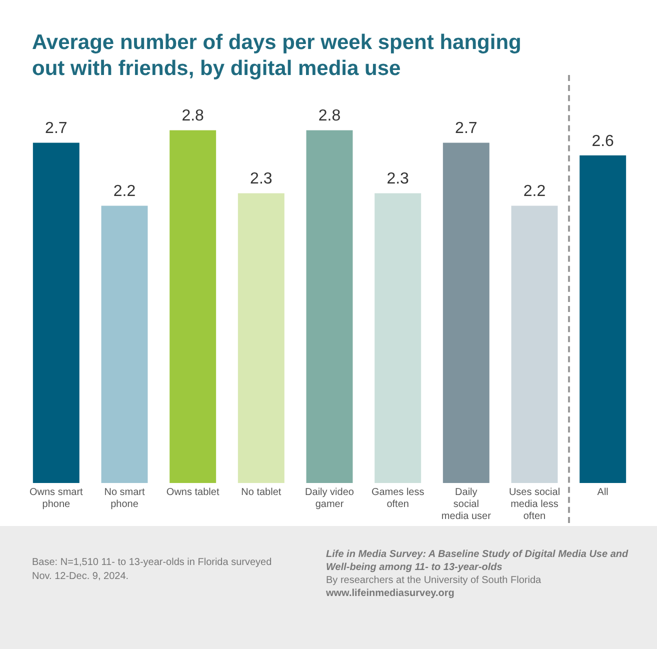 The width and height of the screenshot is (657, 649). What do you see at coordinates (261, 492) in the screenshot?
I see `x-tick-label: No tablet` at bounding box center [261, 492].